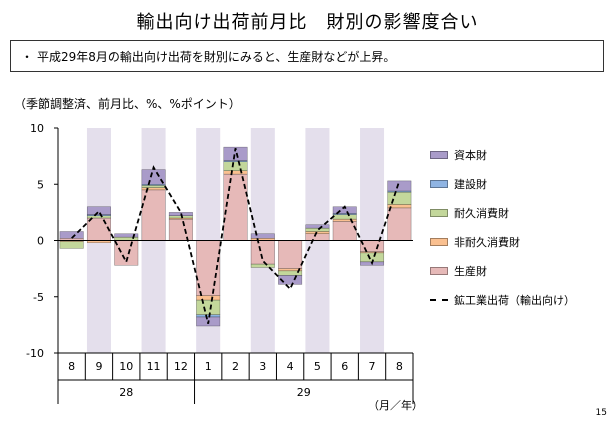 Image resolution: width=615 pixels, height=426 pixels. I want to click on y-tick-label: 5, so click(40, 184).